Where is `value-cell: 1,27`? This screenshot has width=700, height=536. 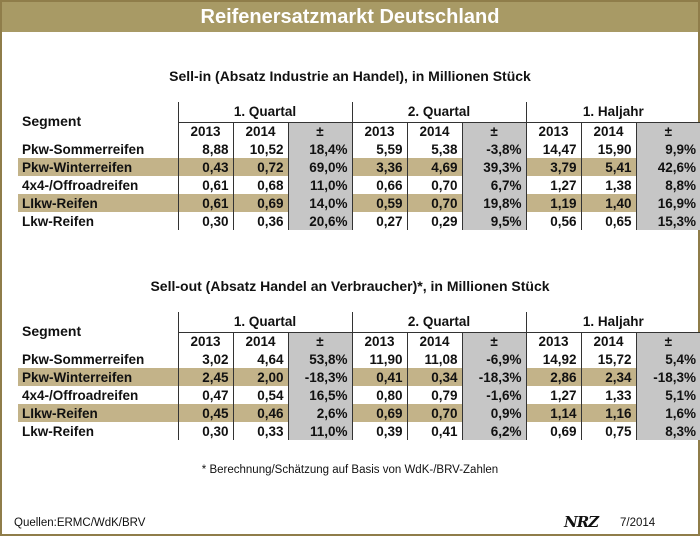 value-cell: 1,27 is located at coordinates (553, 395).